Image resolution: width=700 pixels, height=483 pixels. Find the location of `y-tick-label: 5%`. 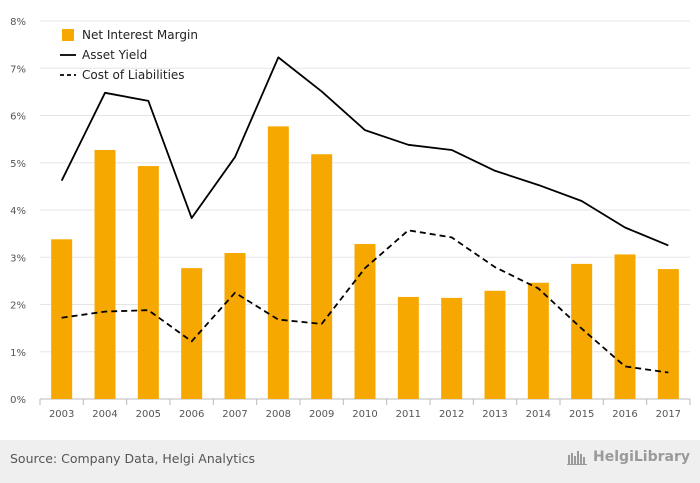

y-tick-label: 5% is located at coordinates (18, 164).